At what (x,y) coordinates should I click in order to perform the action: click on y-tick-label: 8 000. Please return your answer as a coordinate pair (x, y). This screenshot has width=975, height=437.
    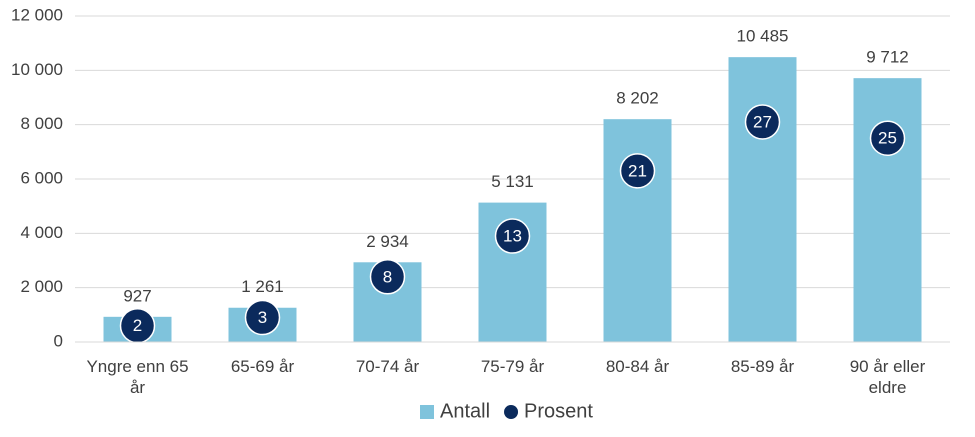
    Looking at the image, I should click on (41, 123).